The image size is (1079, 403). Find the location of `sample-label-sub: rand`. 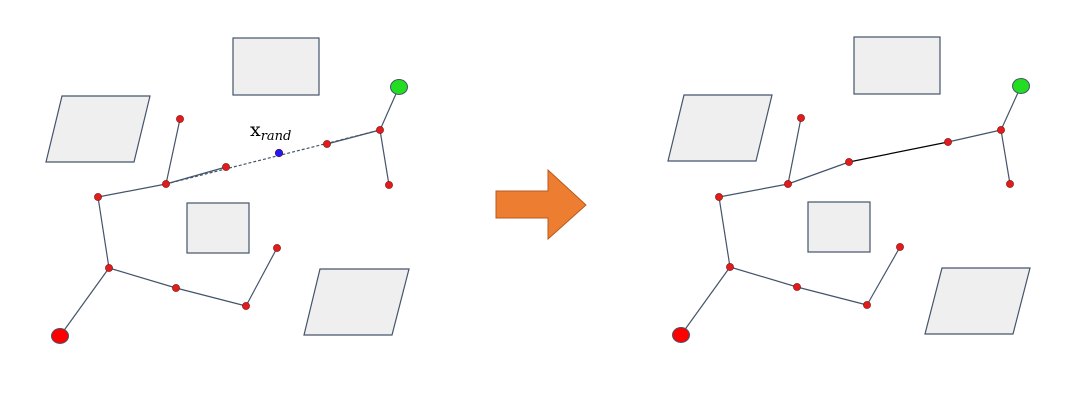

sample-label-sub: rand is located at coordinates (276, 136).